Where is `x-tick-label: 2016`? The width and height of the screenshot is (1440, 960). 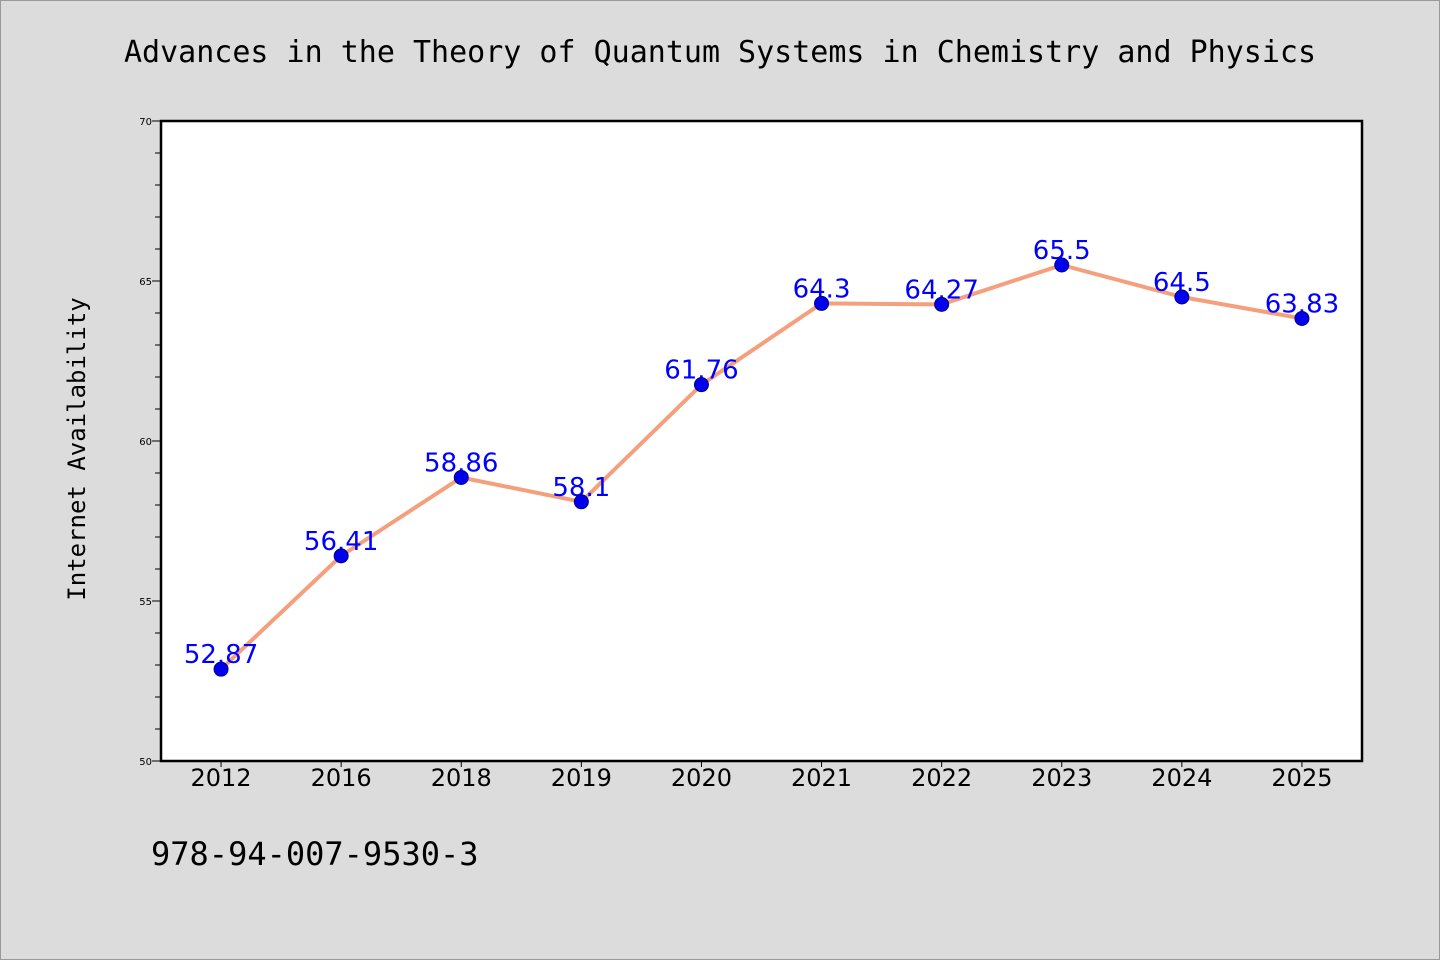
x-tick-label: 2016 is located at coordinates (341, 778).